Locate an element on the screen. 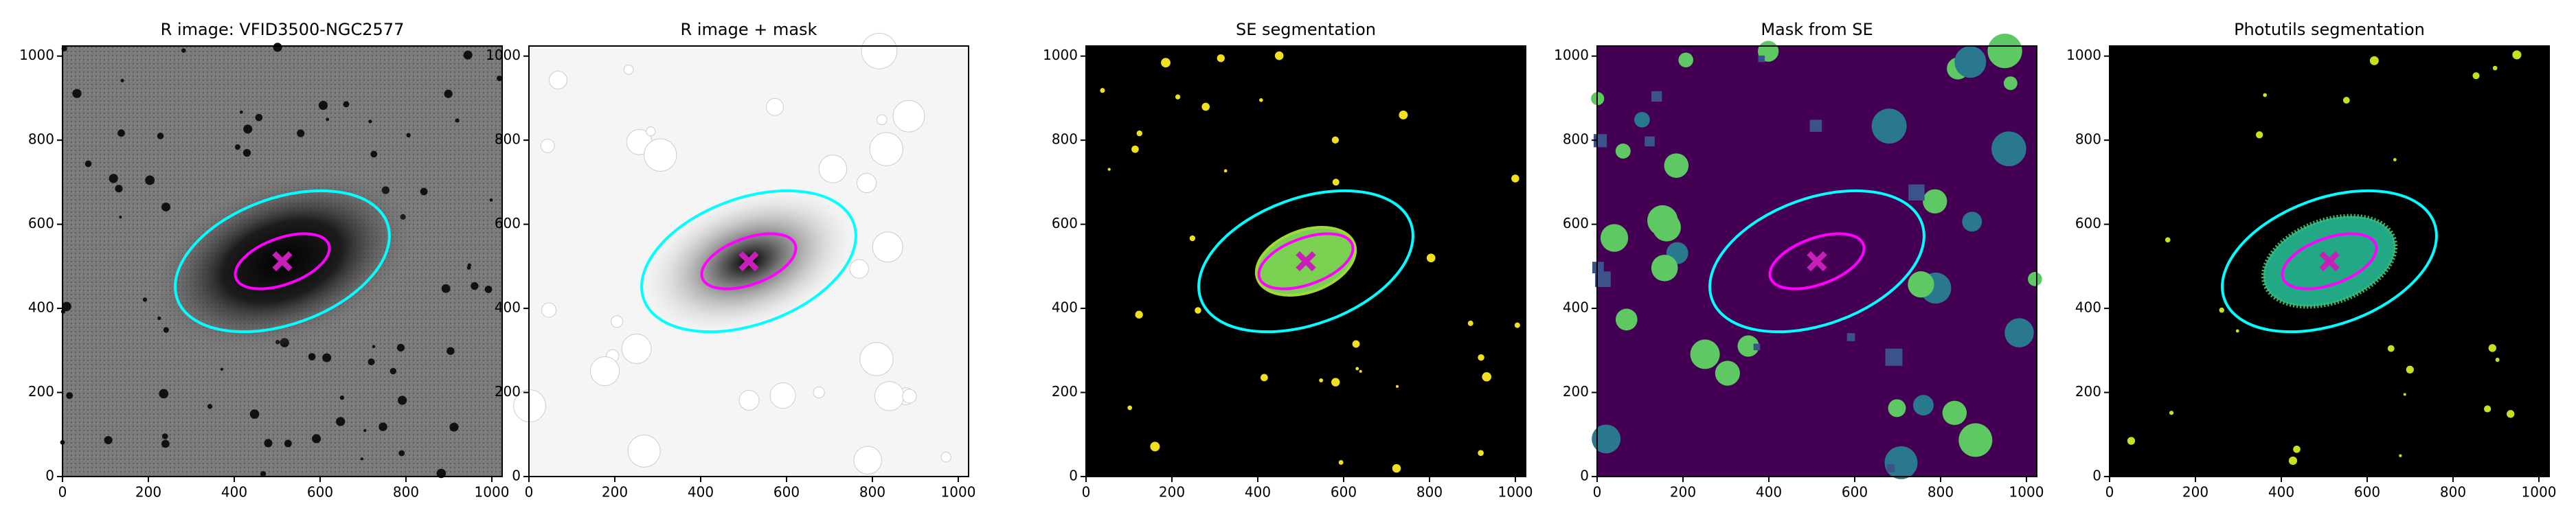 The width and height of the screenshot is (2576, 515). y-tick-label: 1000 is located at coordinates (1060, 55).